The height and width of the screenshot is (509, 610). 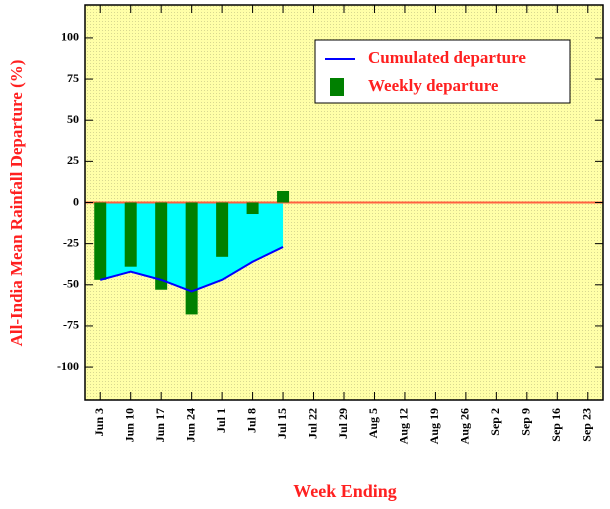 What do you see at coordinates (190, 425) in the screenshot?
I see `x-tick-label: Jun 24` at bounding box center [190, 425].